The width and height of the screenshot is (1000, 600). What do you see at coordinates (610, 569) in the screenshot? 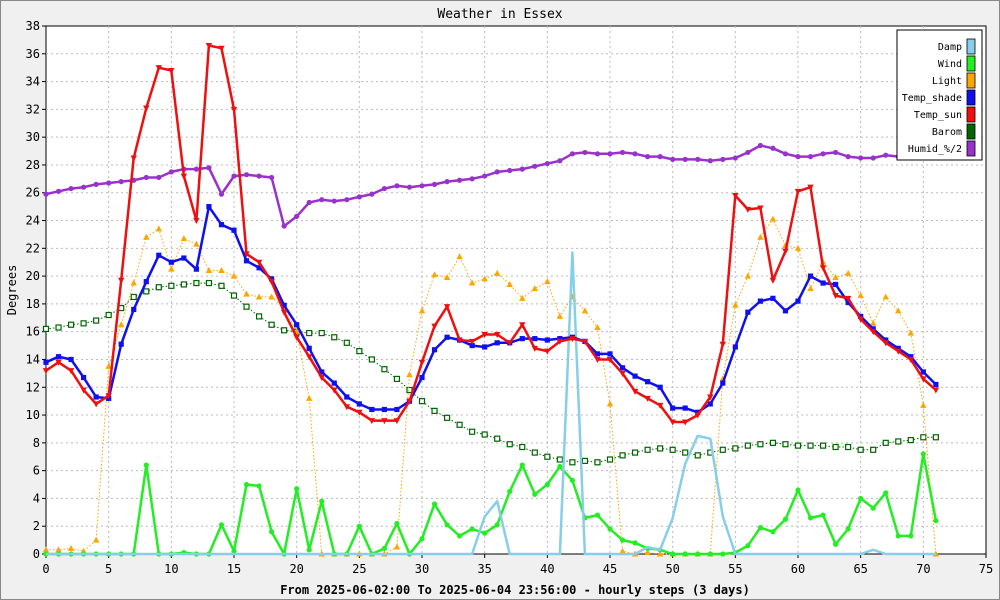
I see `x-tick-label: 45` at bounding box center [610, 569].